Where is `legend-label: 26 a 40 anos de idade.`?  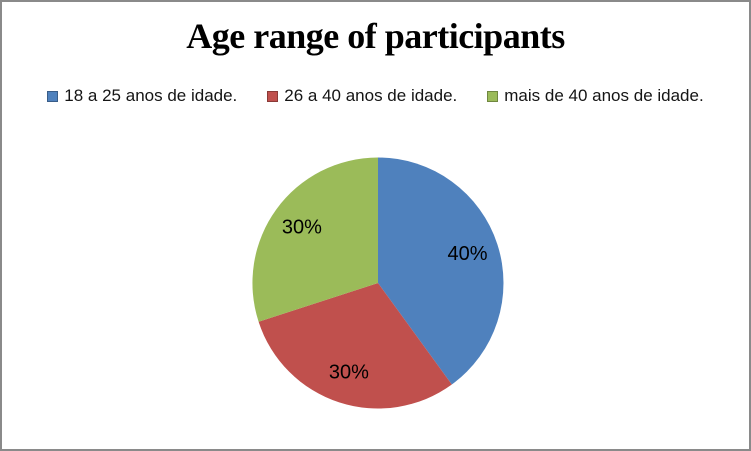 legend-label: 26 a 40 anos de idade. is located at coordinates (371, 95).